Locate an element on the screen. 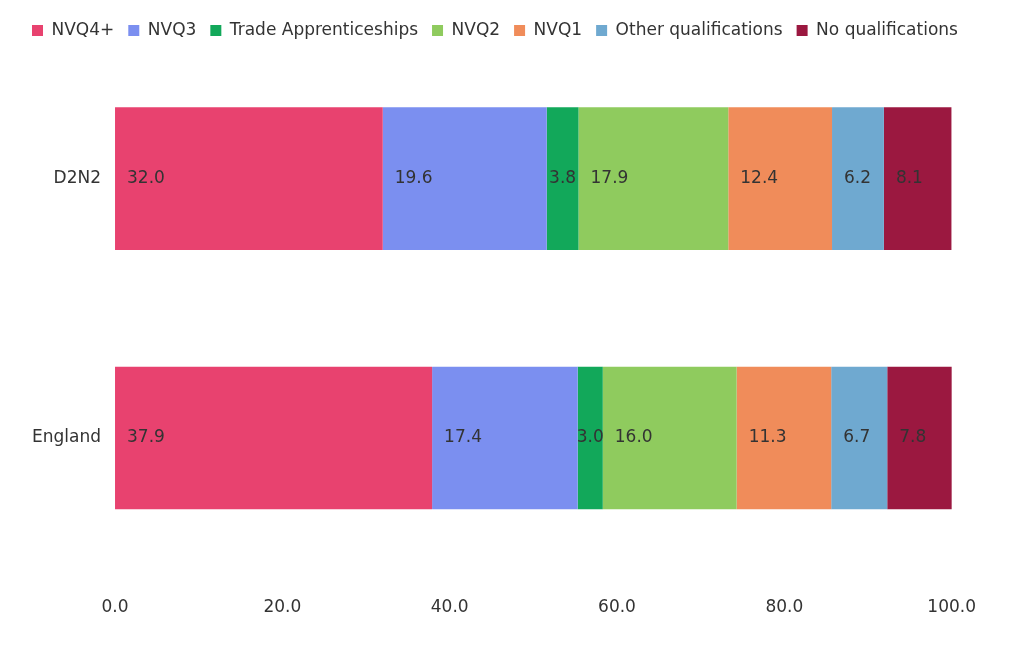 This screenshot has height=669, width=1014. data-label: 19.6 is located at coordinates (413, 177).